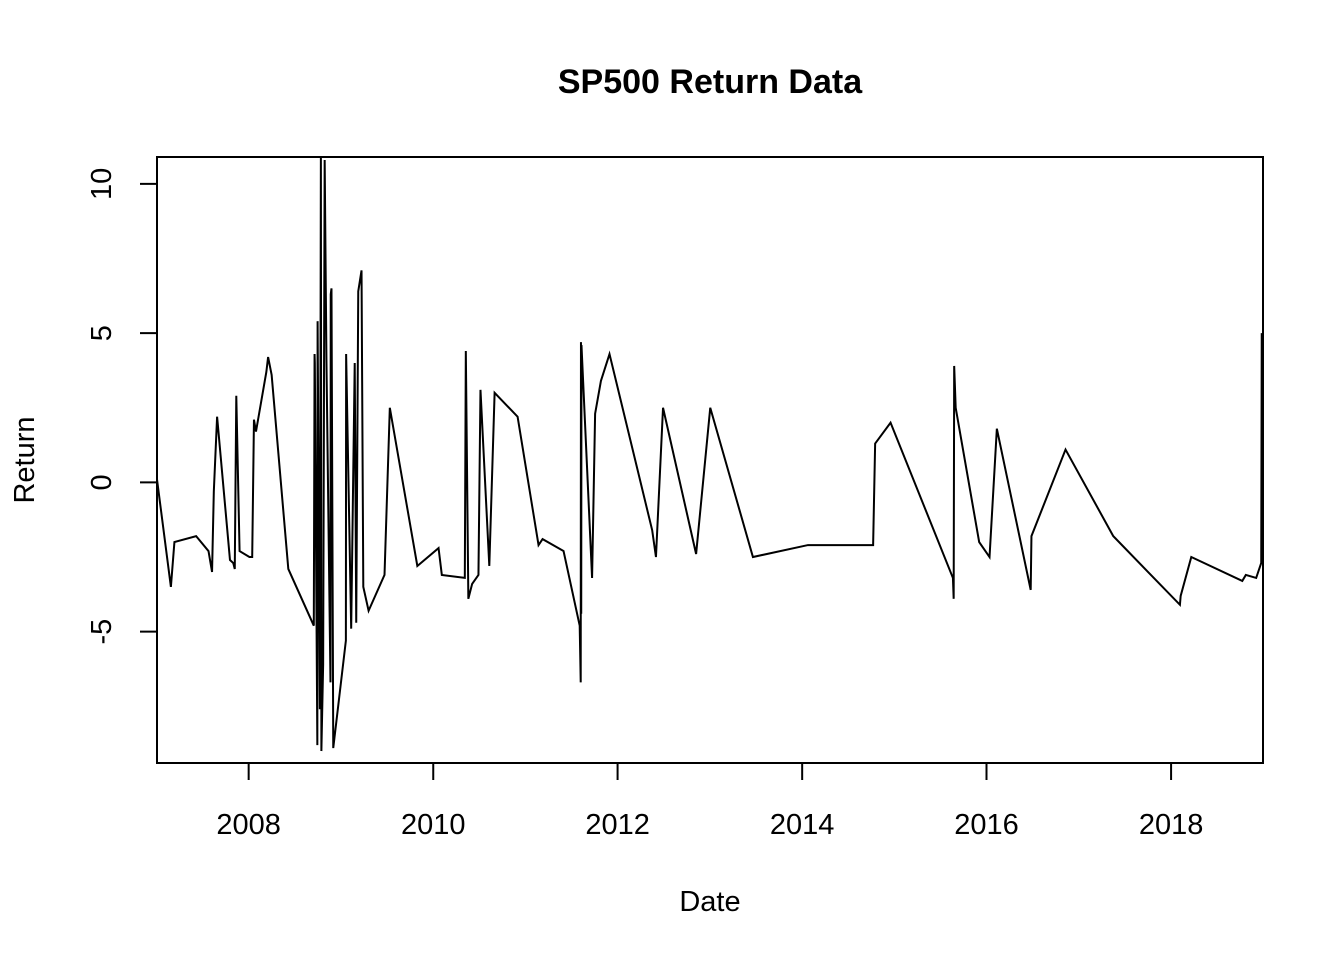 The height and width of the screenshot is (960, 1344). Describe the element at coordinates (1171, 825) in the screenshot. I see `x-tick-label: 2018` at that location.